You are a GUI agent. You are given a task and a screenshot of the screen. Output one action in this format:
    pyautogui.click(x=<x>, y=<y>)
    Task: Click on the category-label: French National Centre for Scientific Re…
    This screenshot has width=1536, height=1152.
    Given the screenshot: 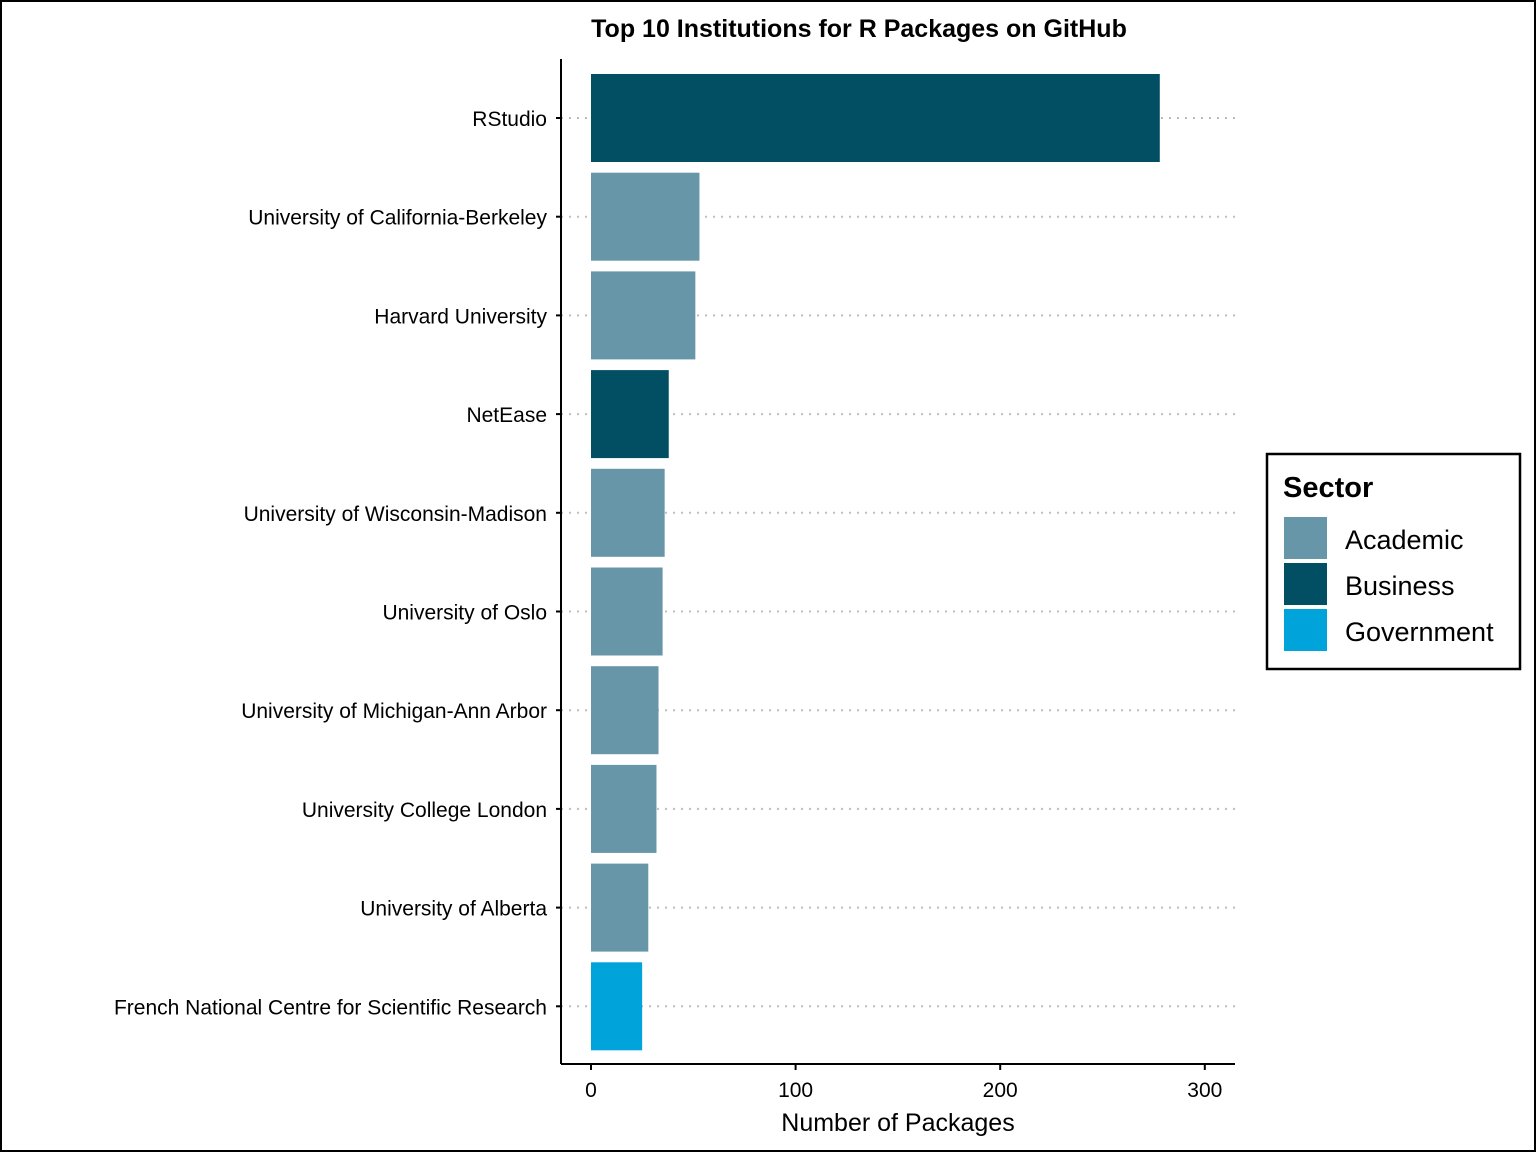 What is the action you would take?
    pyautogui.click(x=330, y=1007)
    